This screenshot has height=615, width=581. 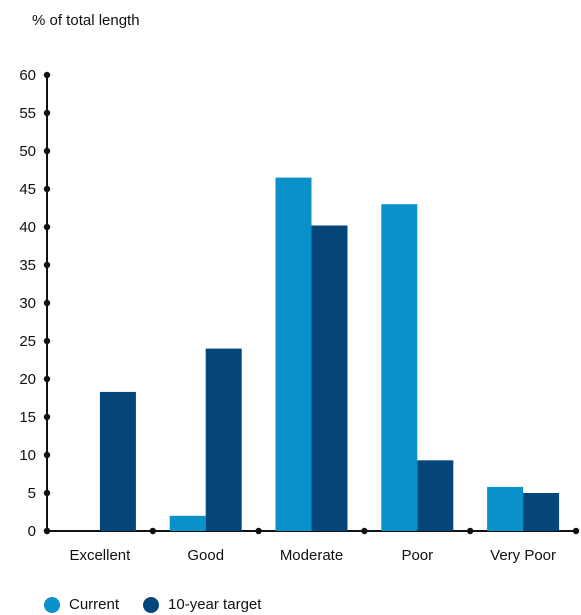 I want to click on bar-very-poor-current, so click(x=505, y=508).